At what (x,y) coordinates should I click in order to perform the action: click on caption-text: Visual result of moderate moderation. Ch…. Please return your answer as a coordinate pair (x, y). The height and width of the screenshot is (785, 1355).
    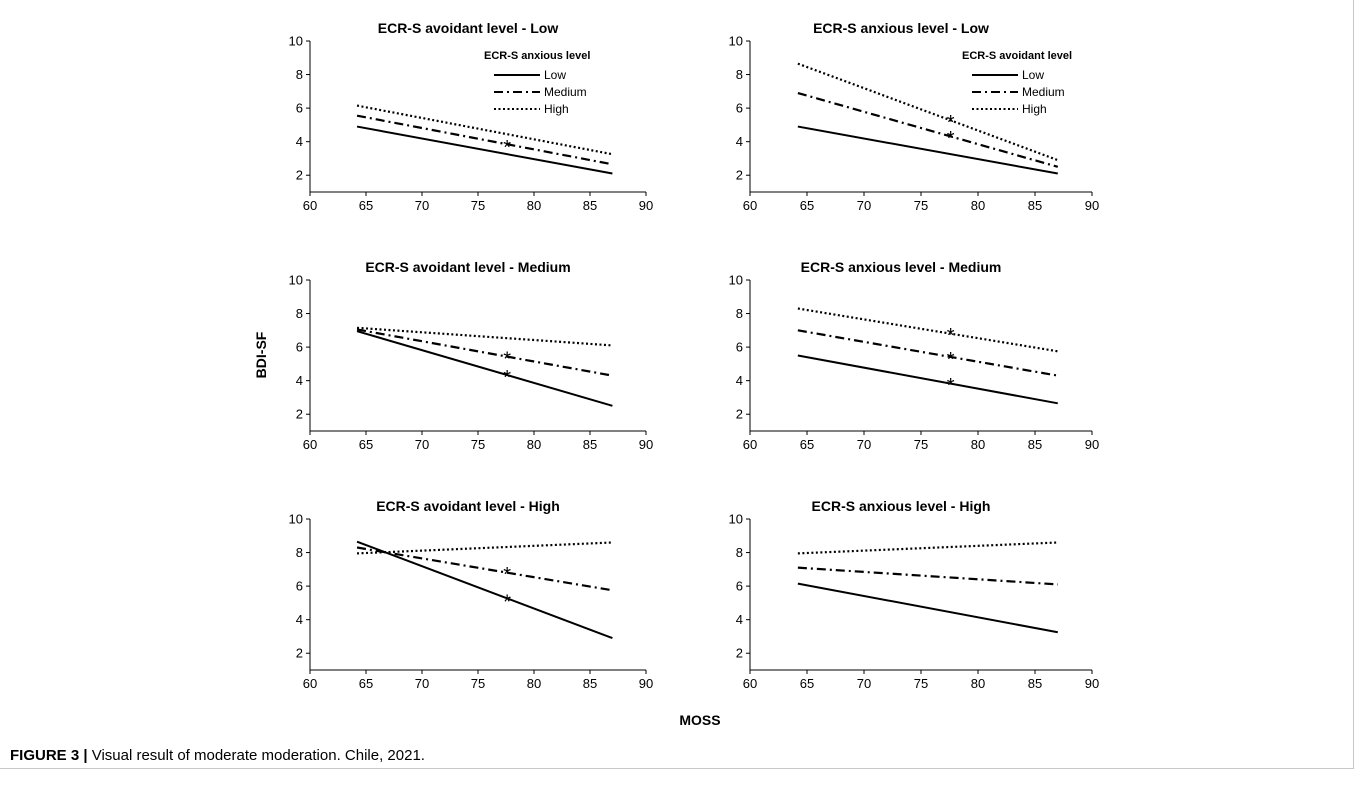
    Looking at the image, I should click on (256, 755).